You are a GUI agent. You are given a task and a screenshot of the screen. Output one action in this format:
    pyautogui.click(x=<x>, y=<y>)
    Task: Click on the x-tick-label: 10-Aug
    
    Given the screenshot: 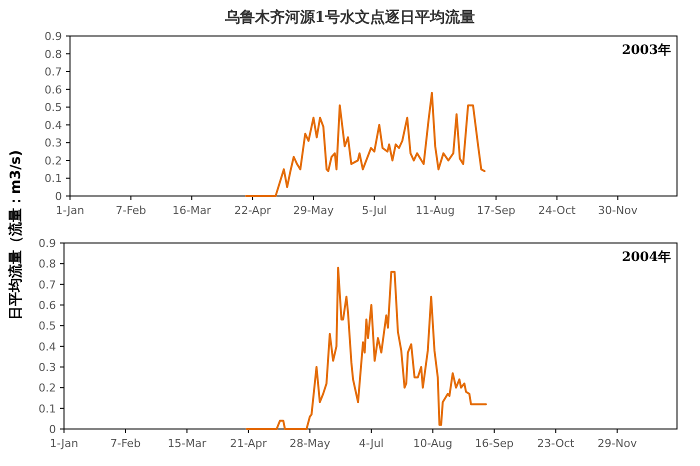 What is the action you would take?
    pyautogui.click(x=432, y=443)
    